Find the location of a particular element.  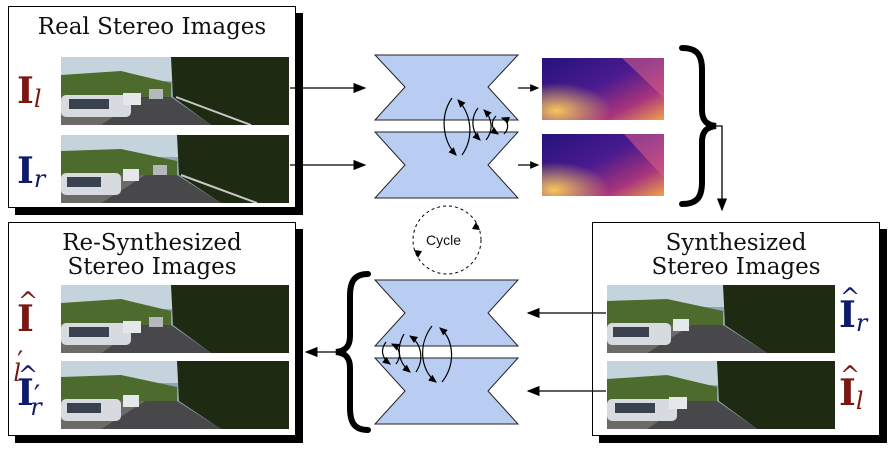

synth-left-label: Il is located at coordinates (851, 386).